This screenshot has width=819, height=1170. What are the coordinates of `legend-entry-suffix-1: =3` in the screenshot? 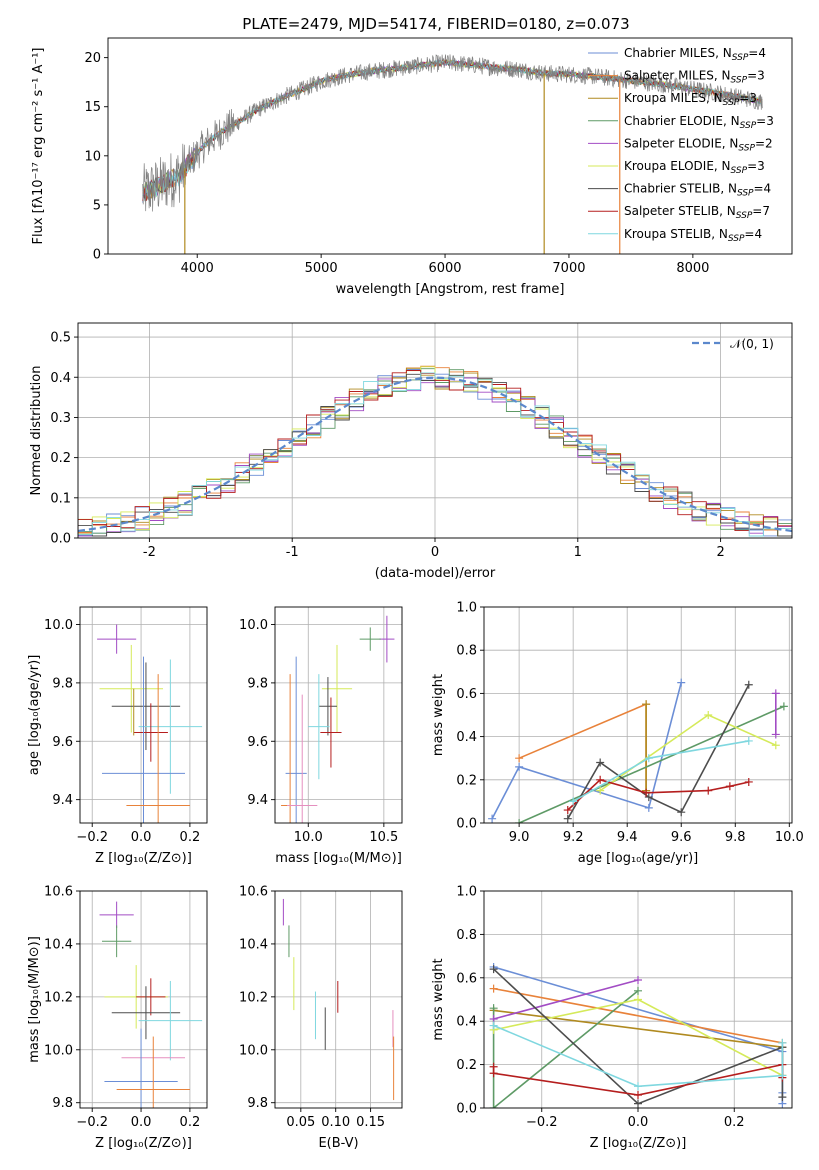 It's located at (756, 76).